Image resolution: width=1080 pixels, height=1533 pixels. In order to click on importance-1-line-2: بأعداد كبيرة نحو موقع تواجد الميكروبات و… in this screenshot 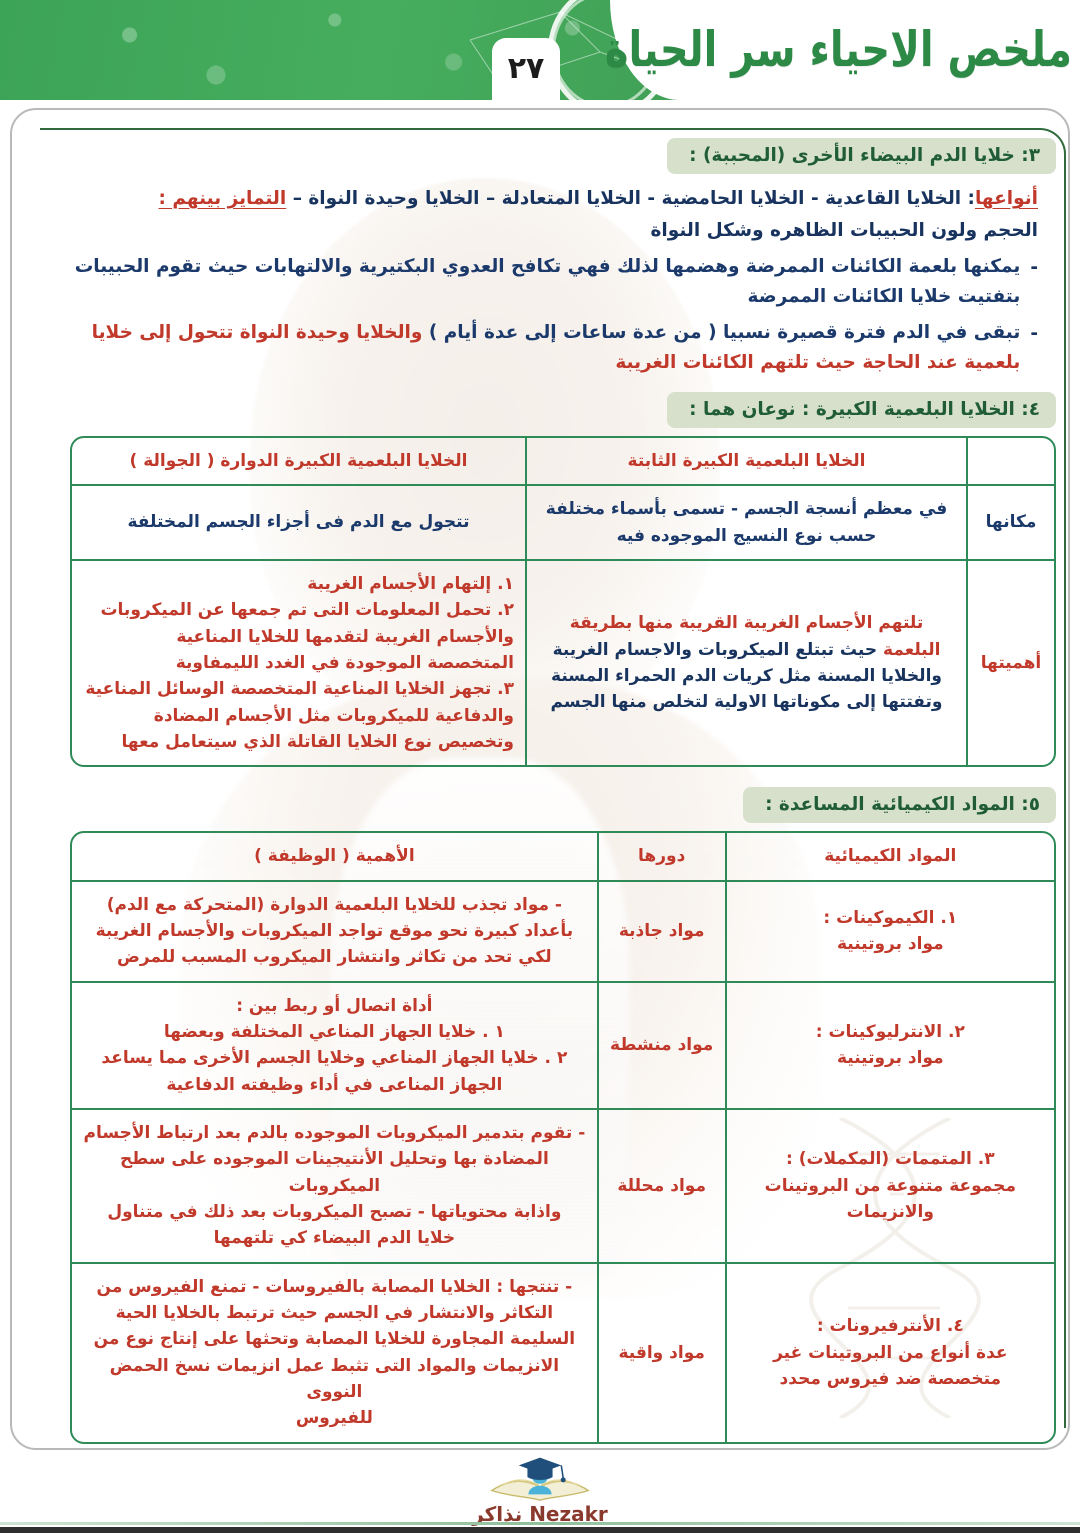, I will do `click(334, 930)`.